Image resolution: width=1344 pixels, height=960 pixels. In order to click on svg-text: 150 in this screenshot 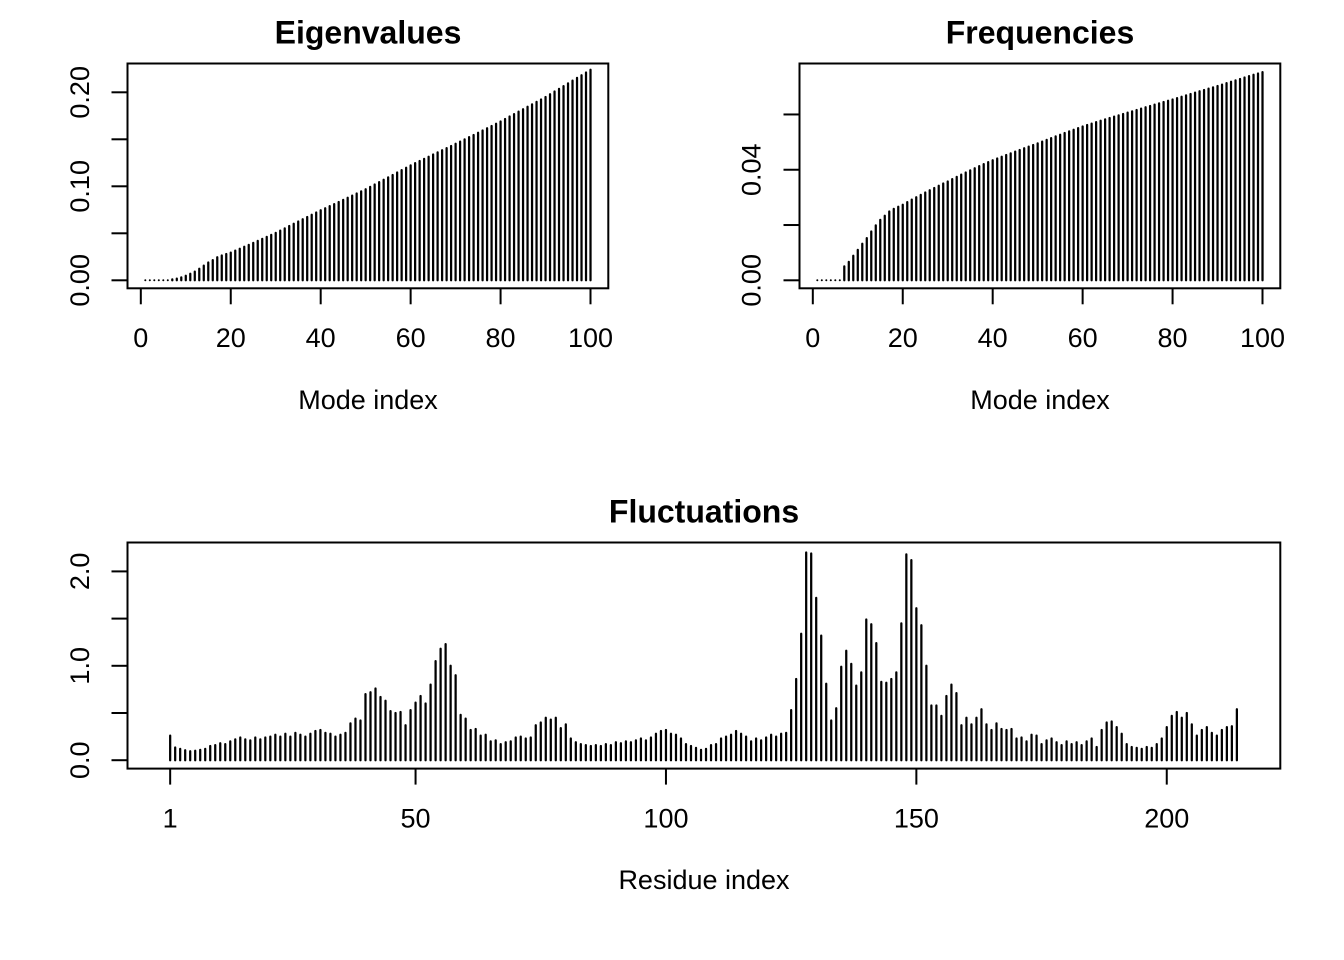, I will do `click(916, 818)`.